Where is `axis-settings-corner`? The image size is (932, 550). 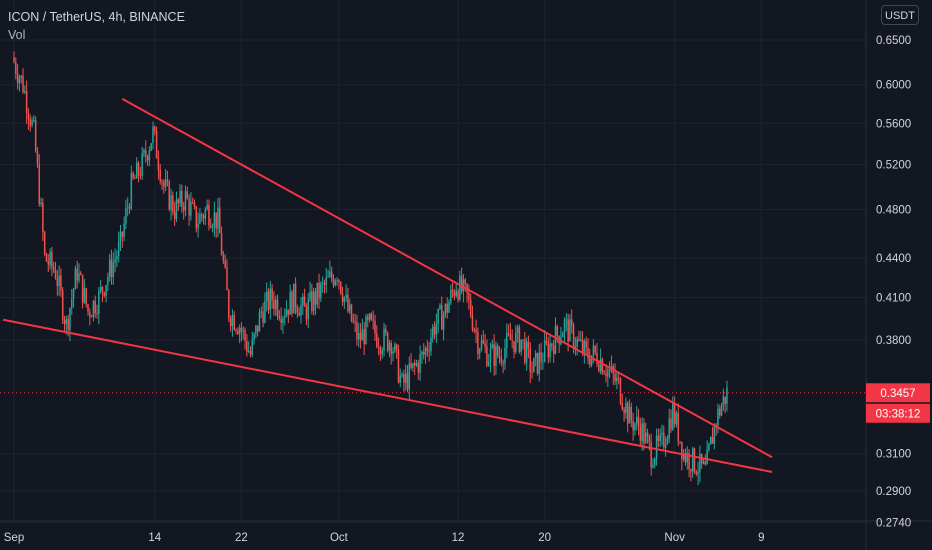 axis-settings-corner is located at coordinates (899, 536).